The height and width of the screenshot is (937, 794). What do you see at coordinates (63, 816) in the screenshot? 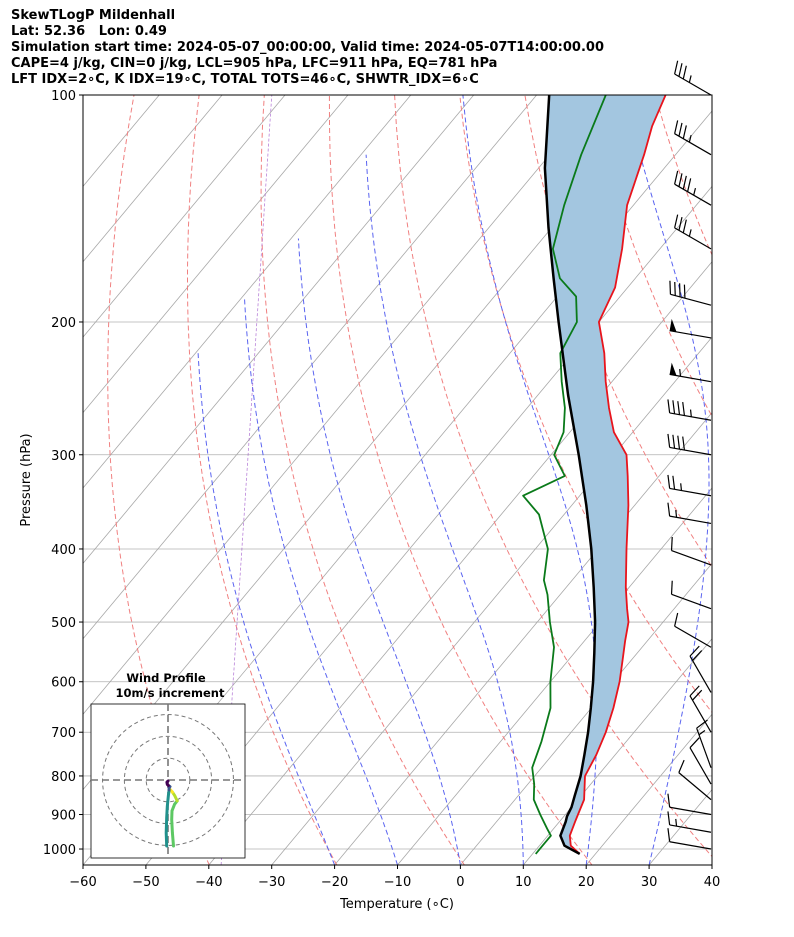
I see `y-tick-label: 900` at bounding box center [63, 816].